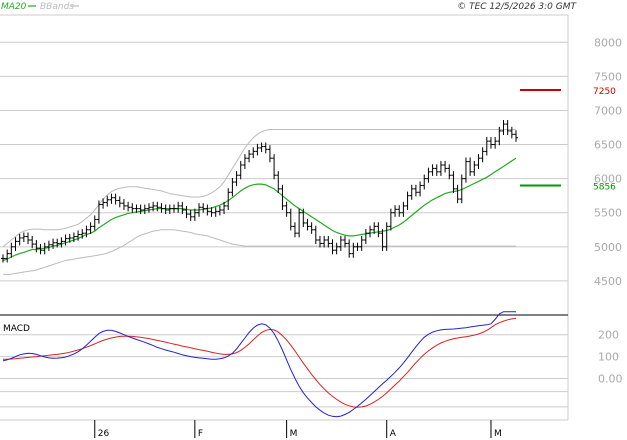  I want to click on price-tick-label: 5000, so click(608, 247).